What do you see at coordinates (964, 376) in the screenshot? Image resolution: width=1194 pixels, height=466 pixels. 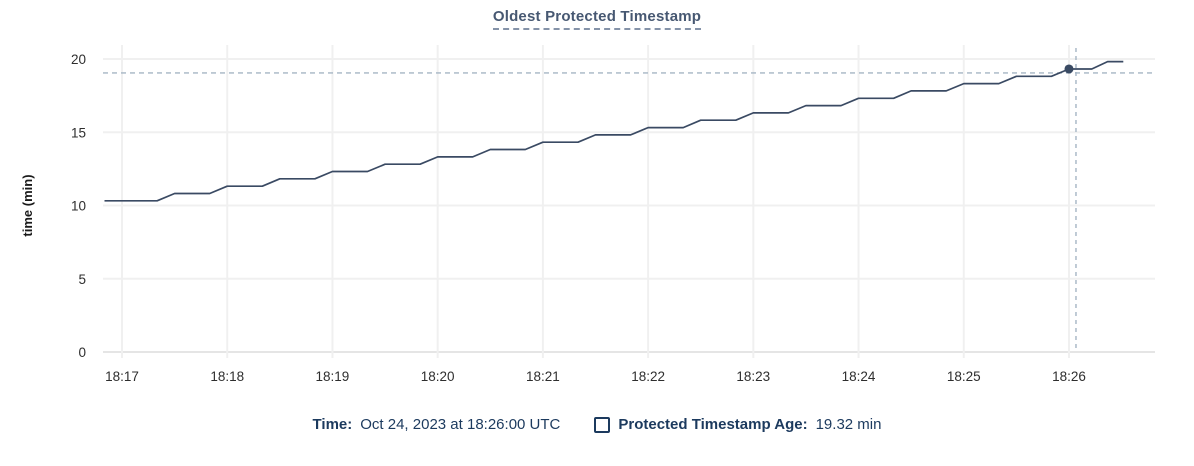 I see `x-tick-label: 18:25` at bounding box center [964, 376].